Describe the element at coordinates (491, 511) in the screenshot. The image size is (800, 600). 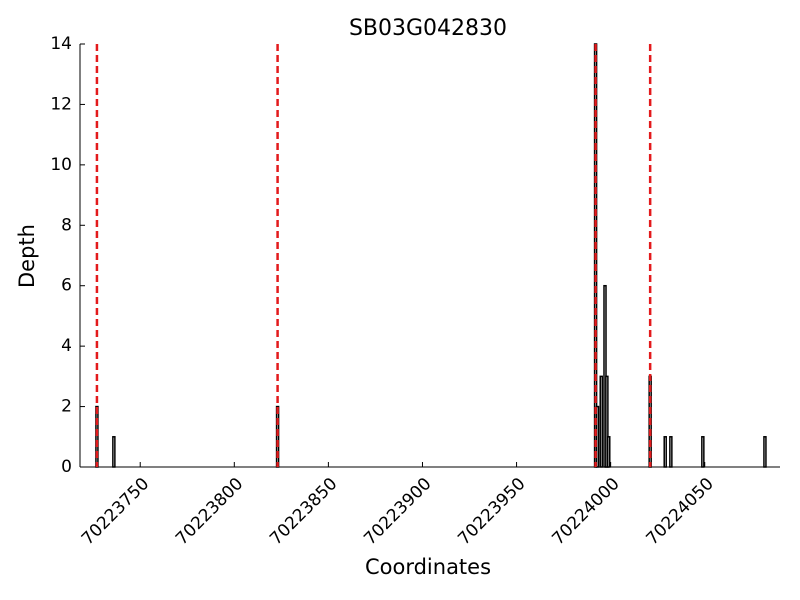
I see `x-tick-label: 70223950` at that location.